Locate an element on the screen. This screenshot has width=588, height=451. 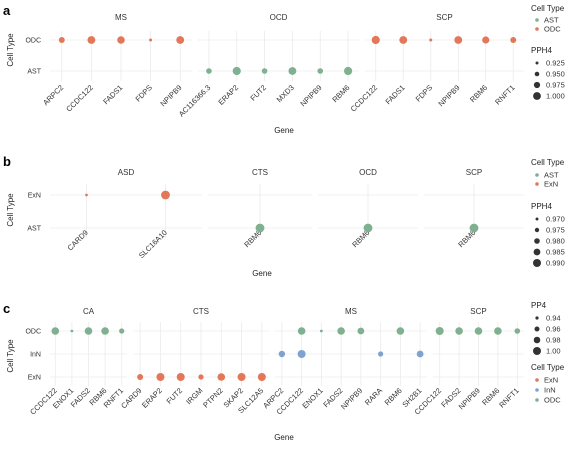
panel-b-xtick-card9: CARD9 is located at coordinates (78, 240).